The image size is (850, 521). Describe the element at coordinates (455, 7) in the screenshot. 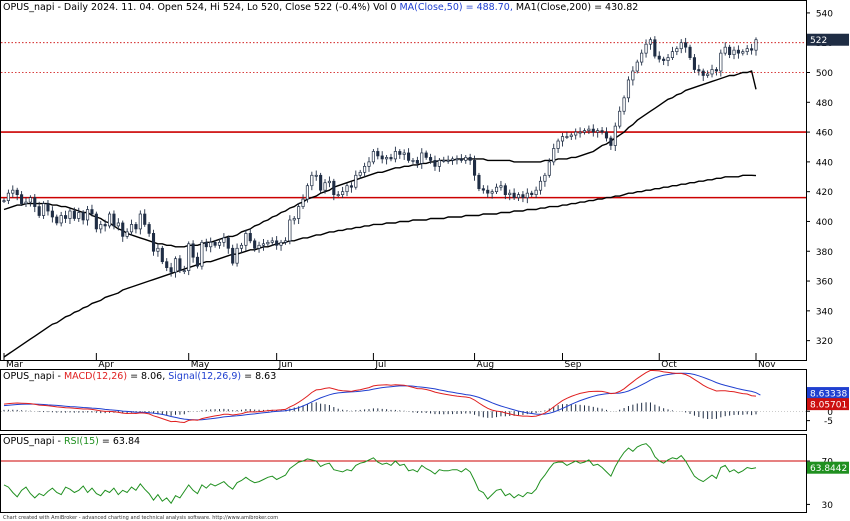

I see `ma50-label: MA(Close,50) = 488.70,` at that location.